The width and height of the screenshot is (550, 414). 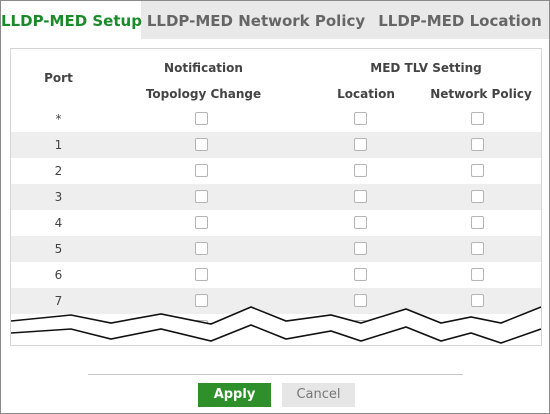 What do you see at coordinates (58, 223) in the screenshot?
I see `port-label: 4` at bounding box center [58, 223].